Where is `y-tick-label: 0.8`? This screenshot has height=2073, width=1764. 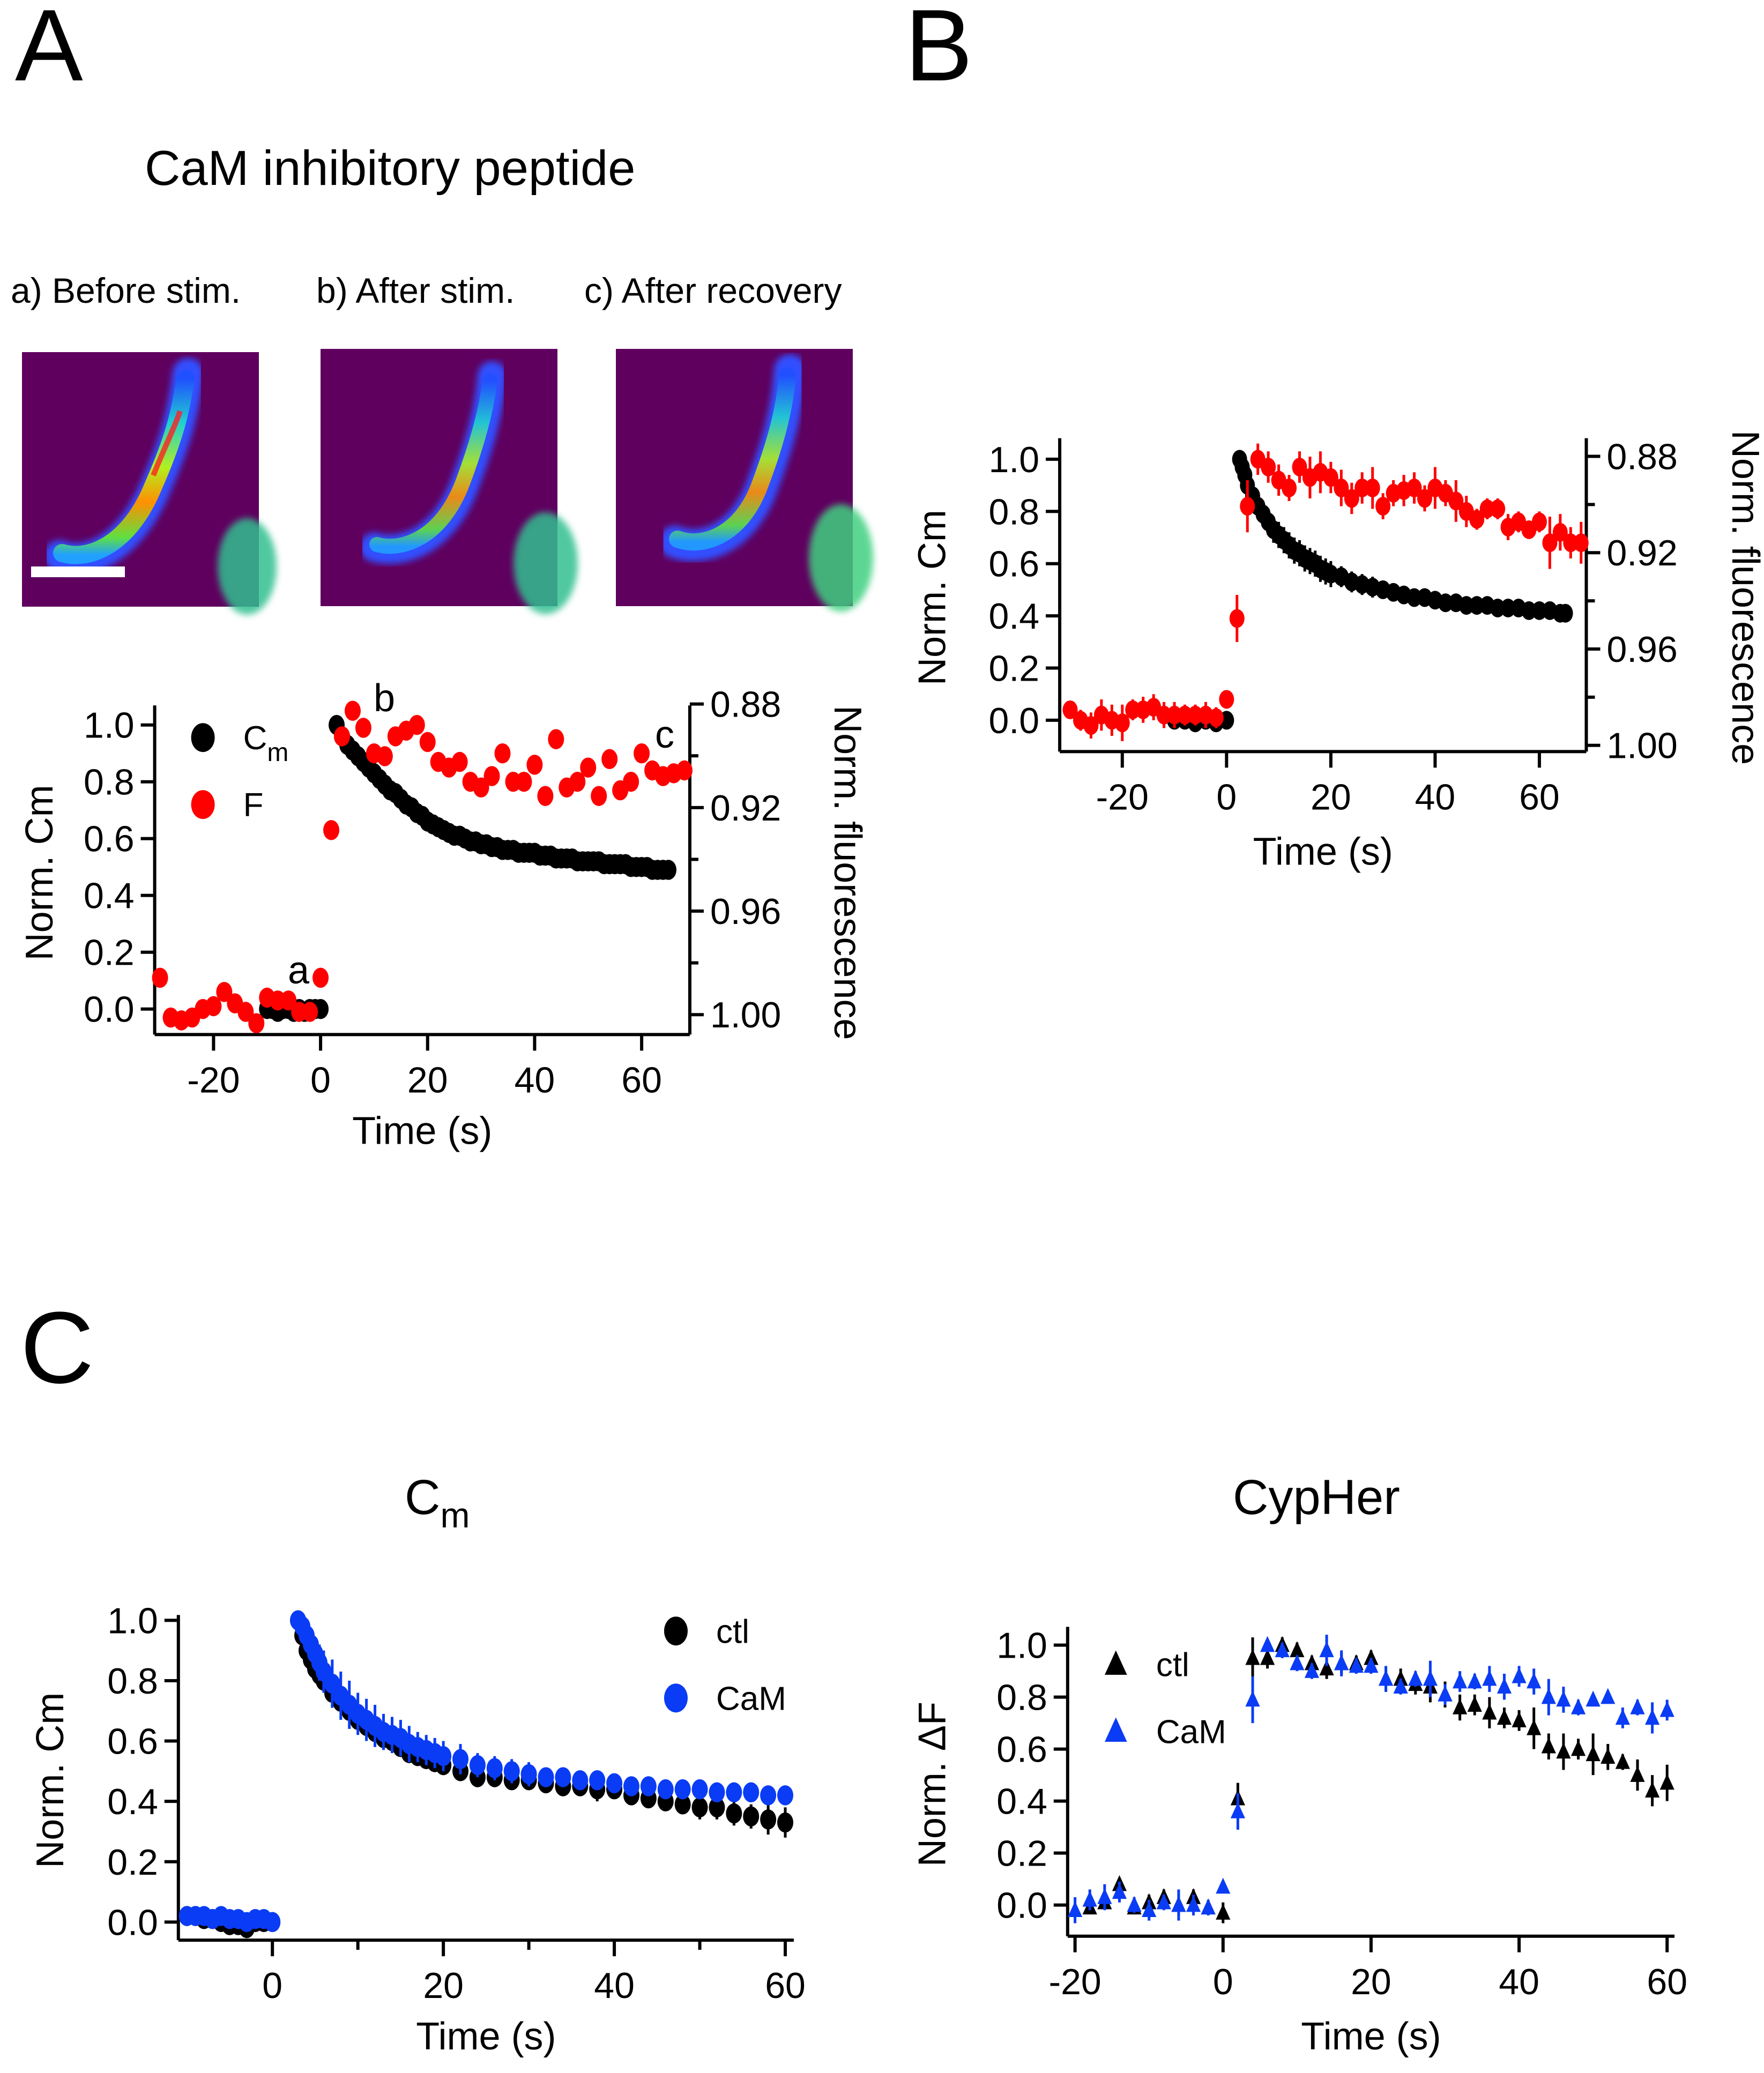 y-tick-label: 0.8 is located at coordinates (1021, 1697).